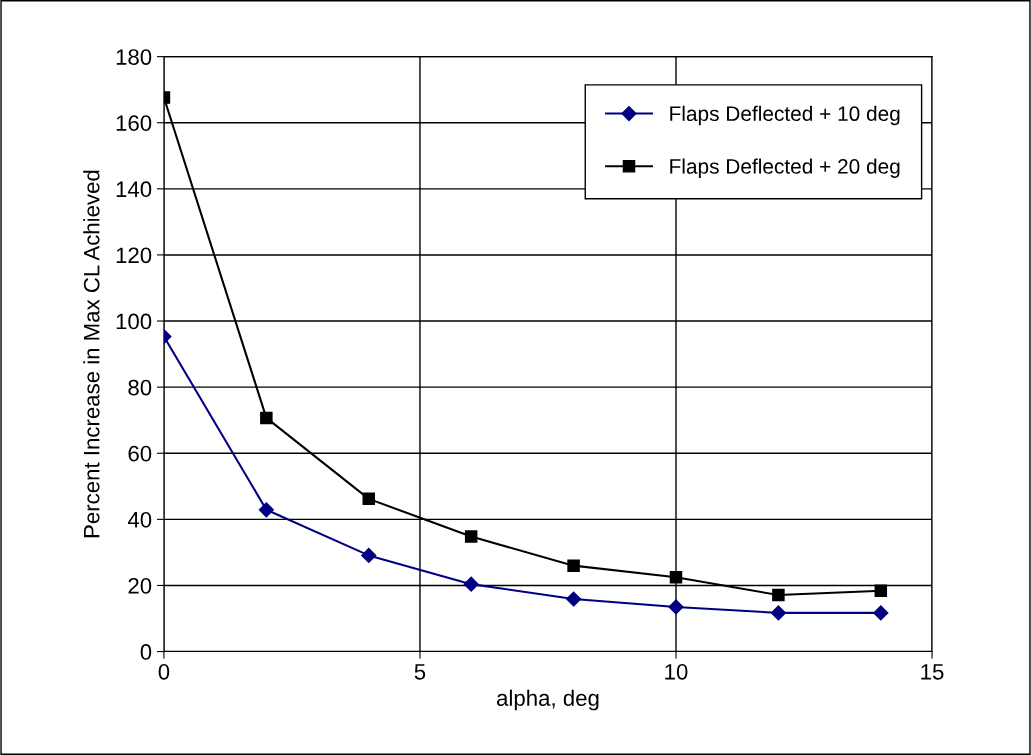 The image size is (1031, 755). Describe the element at coordinates (134, 123) in the screenshot. I see `y-tick-label: 160` at that location.